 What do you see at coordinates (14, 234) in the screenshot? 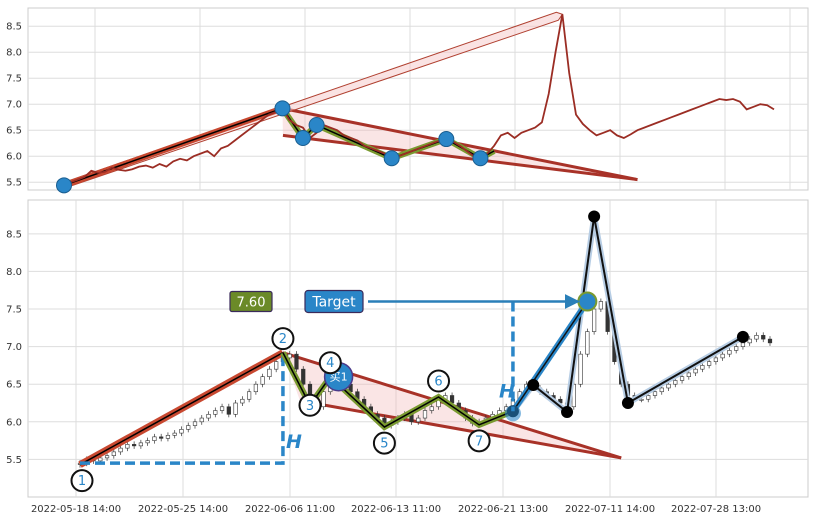
I see `bottom-y-tick-label: 8.5` at bounding box center [14, 234].